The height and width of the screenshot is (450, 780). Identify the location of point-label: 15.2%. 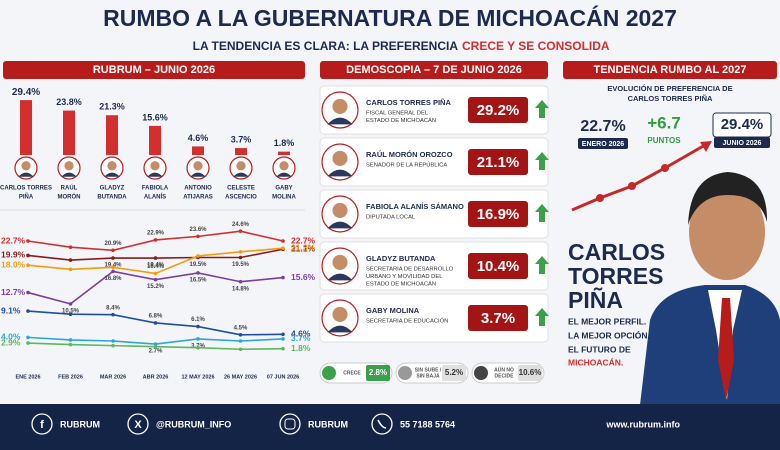
(156, 287).